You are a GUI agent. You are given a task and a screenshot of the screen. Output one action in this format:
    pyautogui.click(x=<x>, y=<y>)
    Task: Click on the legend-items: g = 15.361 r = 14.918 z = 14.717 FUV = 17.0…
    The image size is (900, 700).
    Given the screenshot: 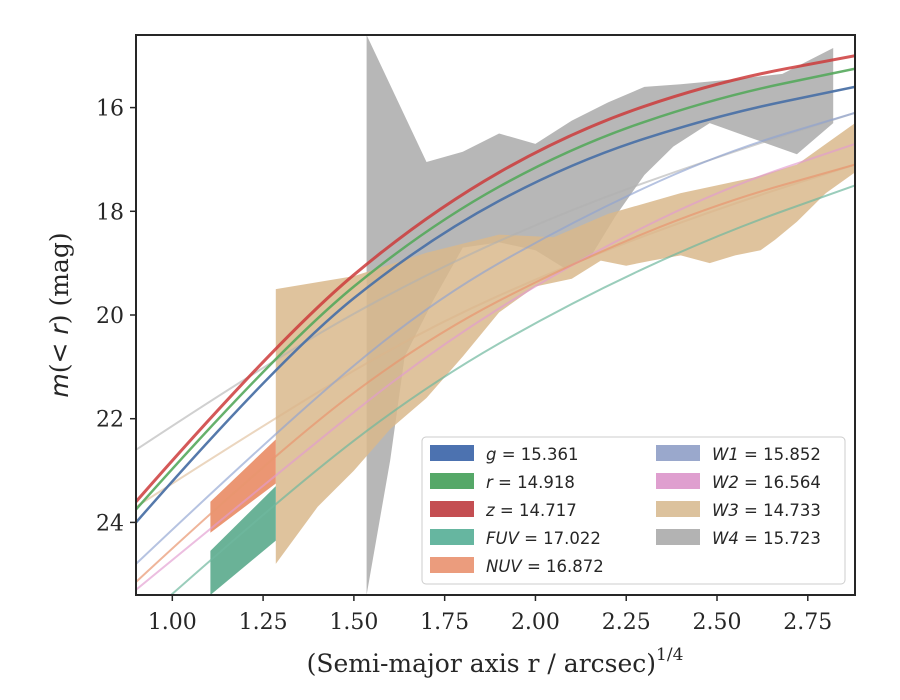 What is the action you would take?
    pyautogui.click(x=625, y=510)
    